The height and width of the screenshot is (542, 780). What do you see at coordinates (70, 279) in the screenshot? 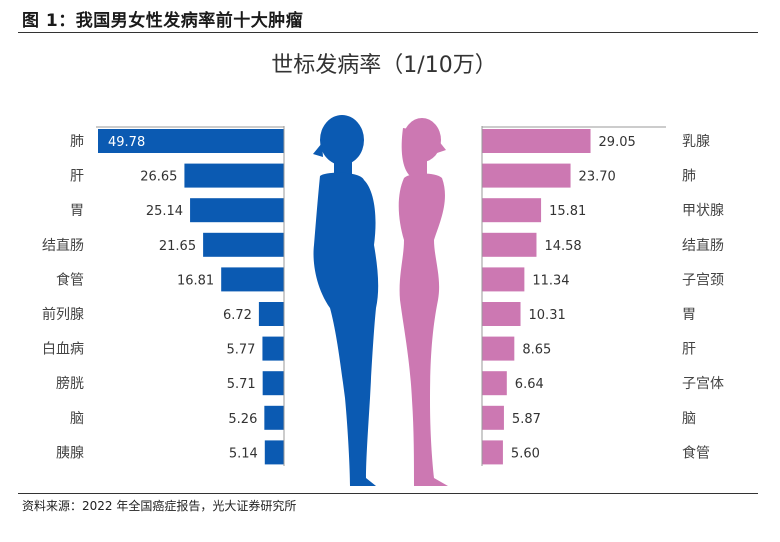
I see `male-category-label: 食管` at bounding box center [70, 279].